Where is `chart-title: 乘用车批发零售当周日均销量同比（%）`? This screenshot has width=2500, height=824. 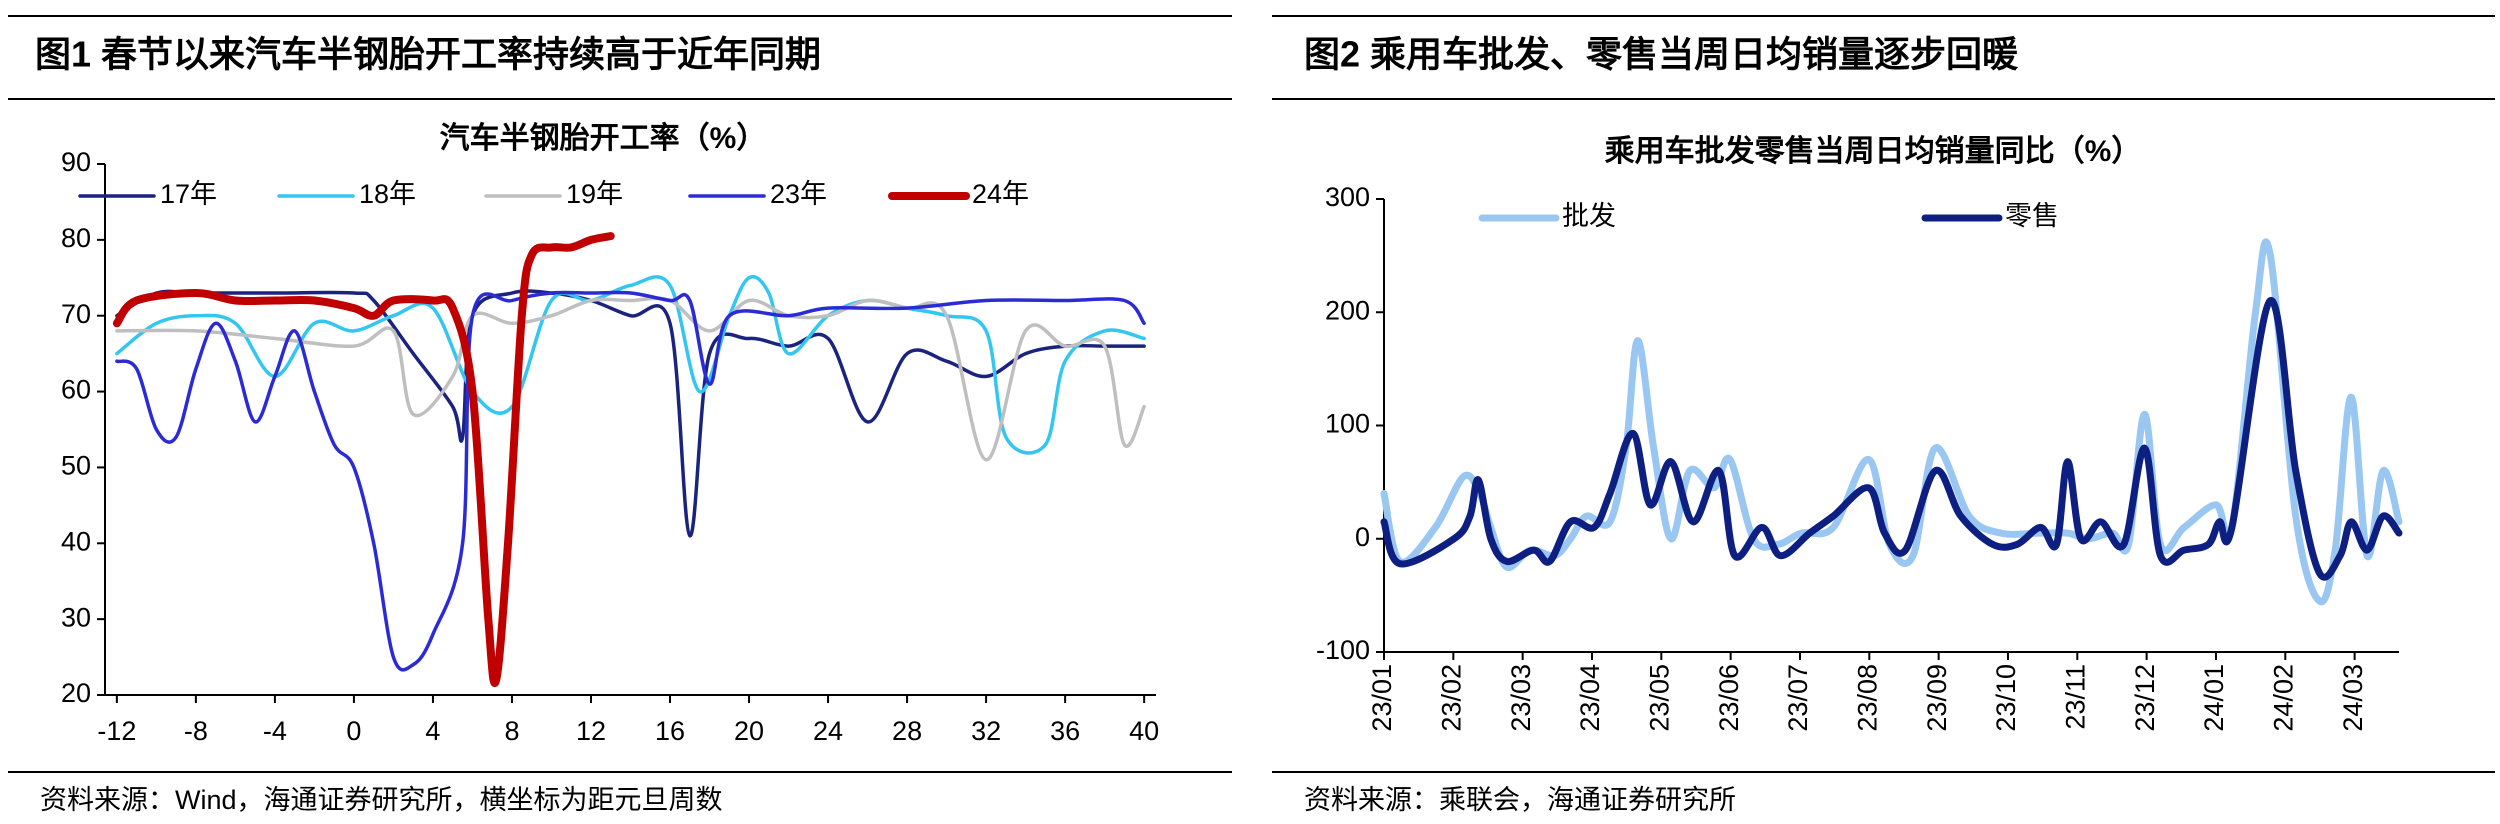
chart-title: 乘用车批发零售当周日均销量同比（%） is located at coordinates (1873, 151).